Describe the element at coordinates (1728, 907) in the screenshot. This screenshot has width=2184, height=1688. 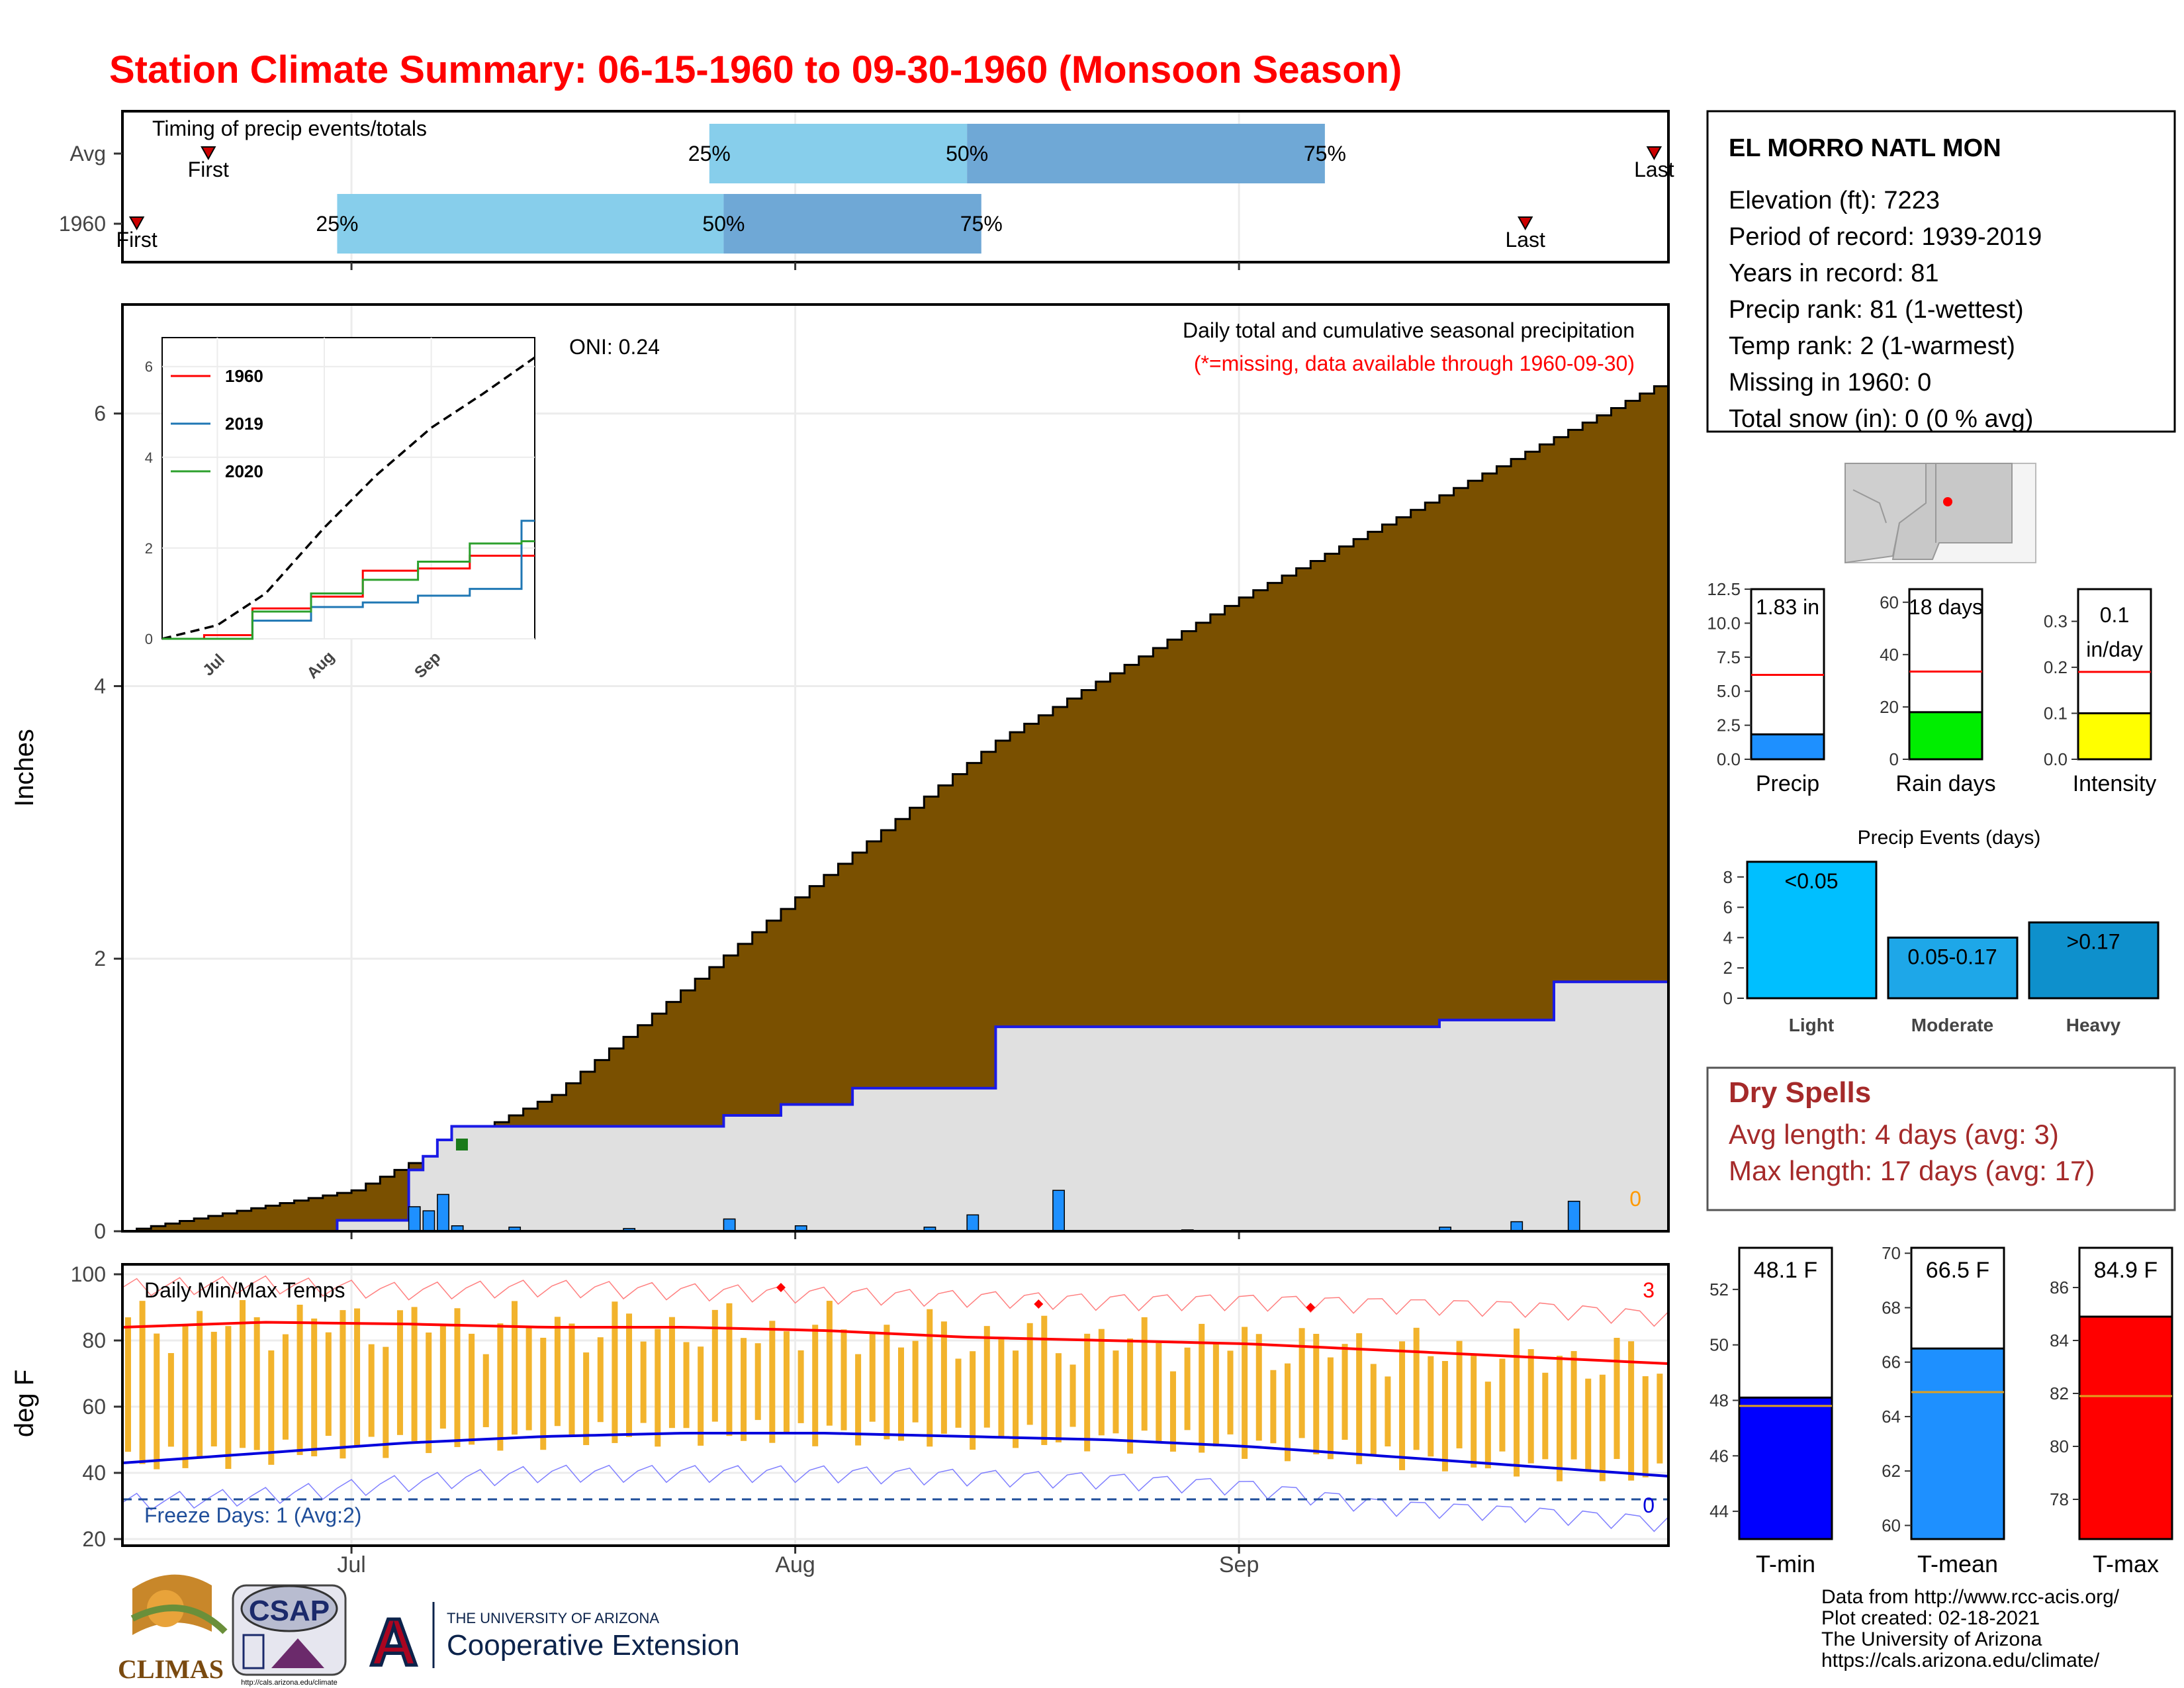
I see `events-tick-label: 6` at that location.